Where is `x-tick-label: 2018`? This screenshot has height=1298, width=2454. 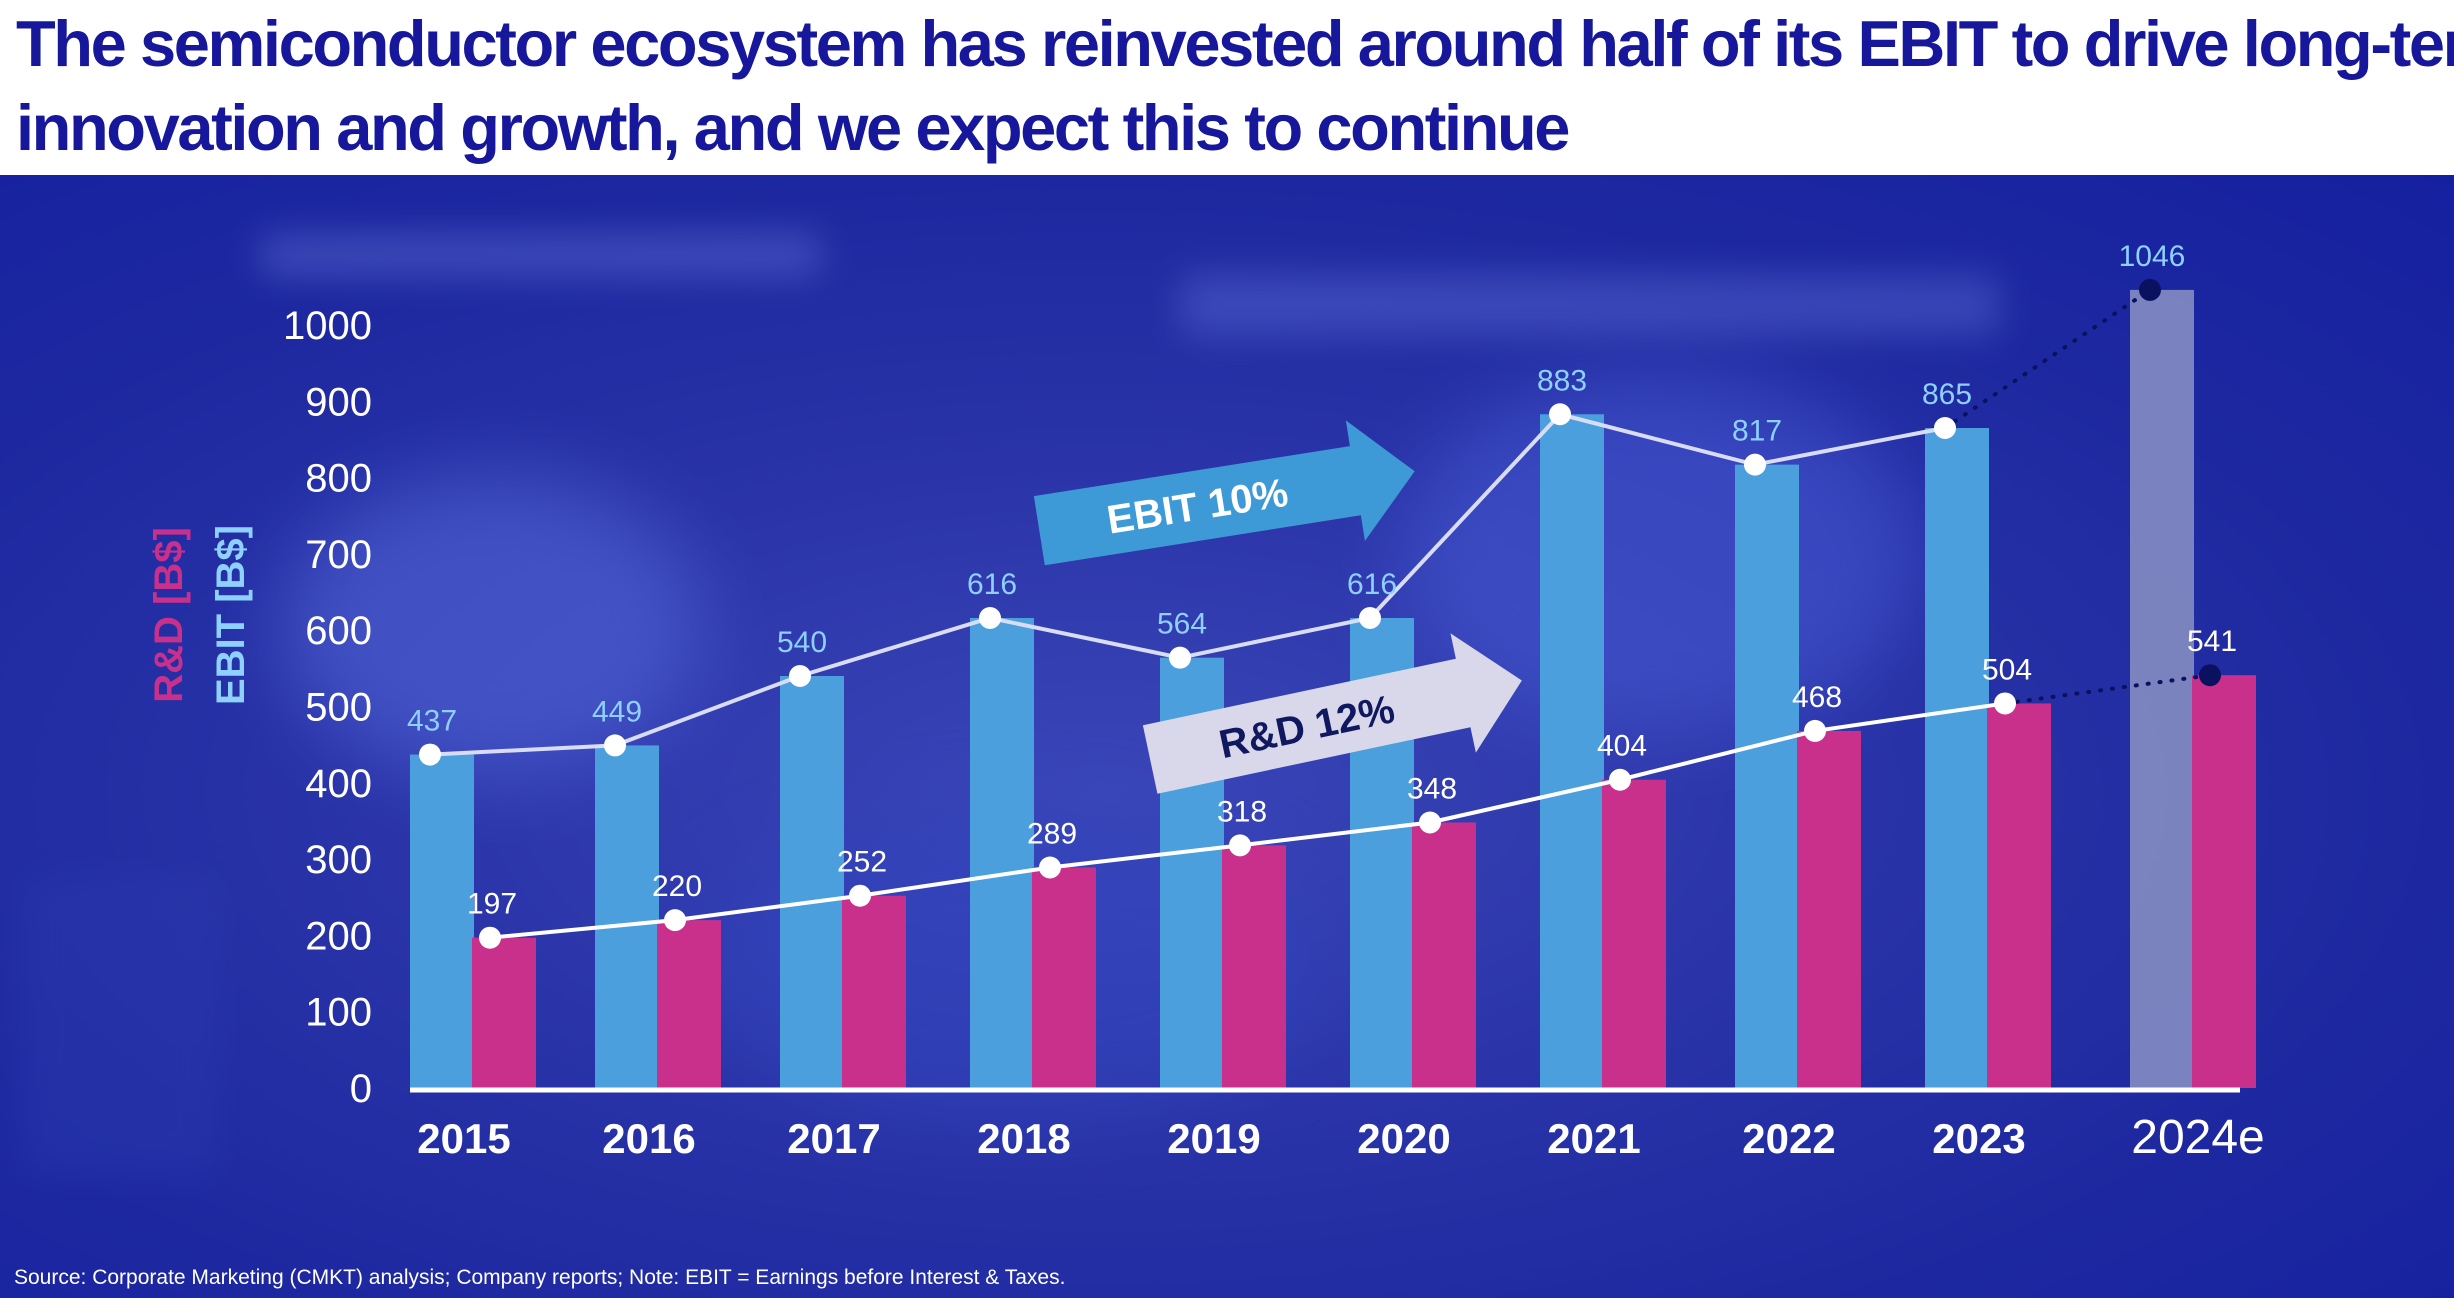 x-tick-label: 2018 is located at coordinates (1023, 1138).